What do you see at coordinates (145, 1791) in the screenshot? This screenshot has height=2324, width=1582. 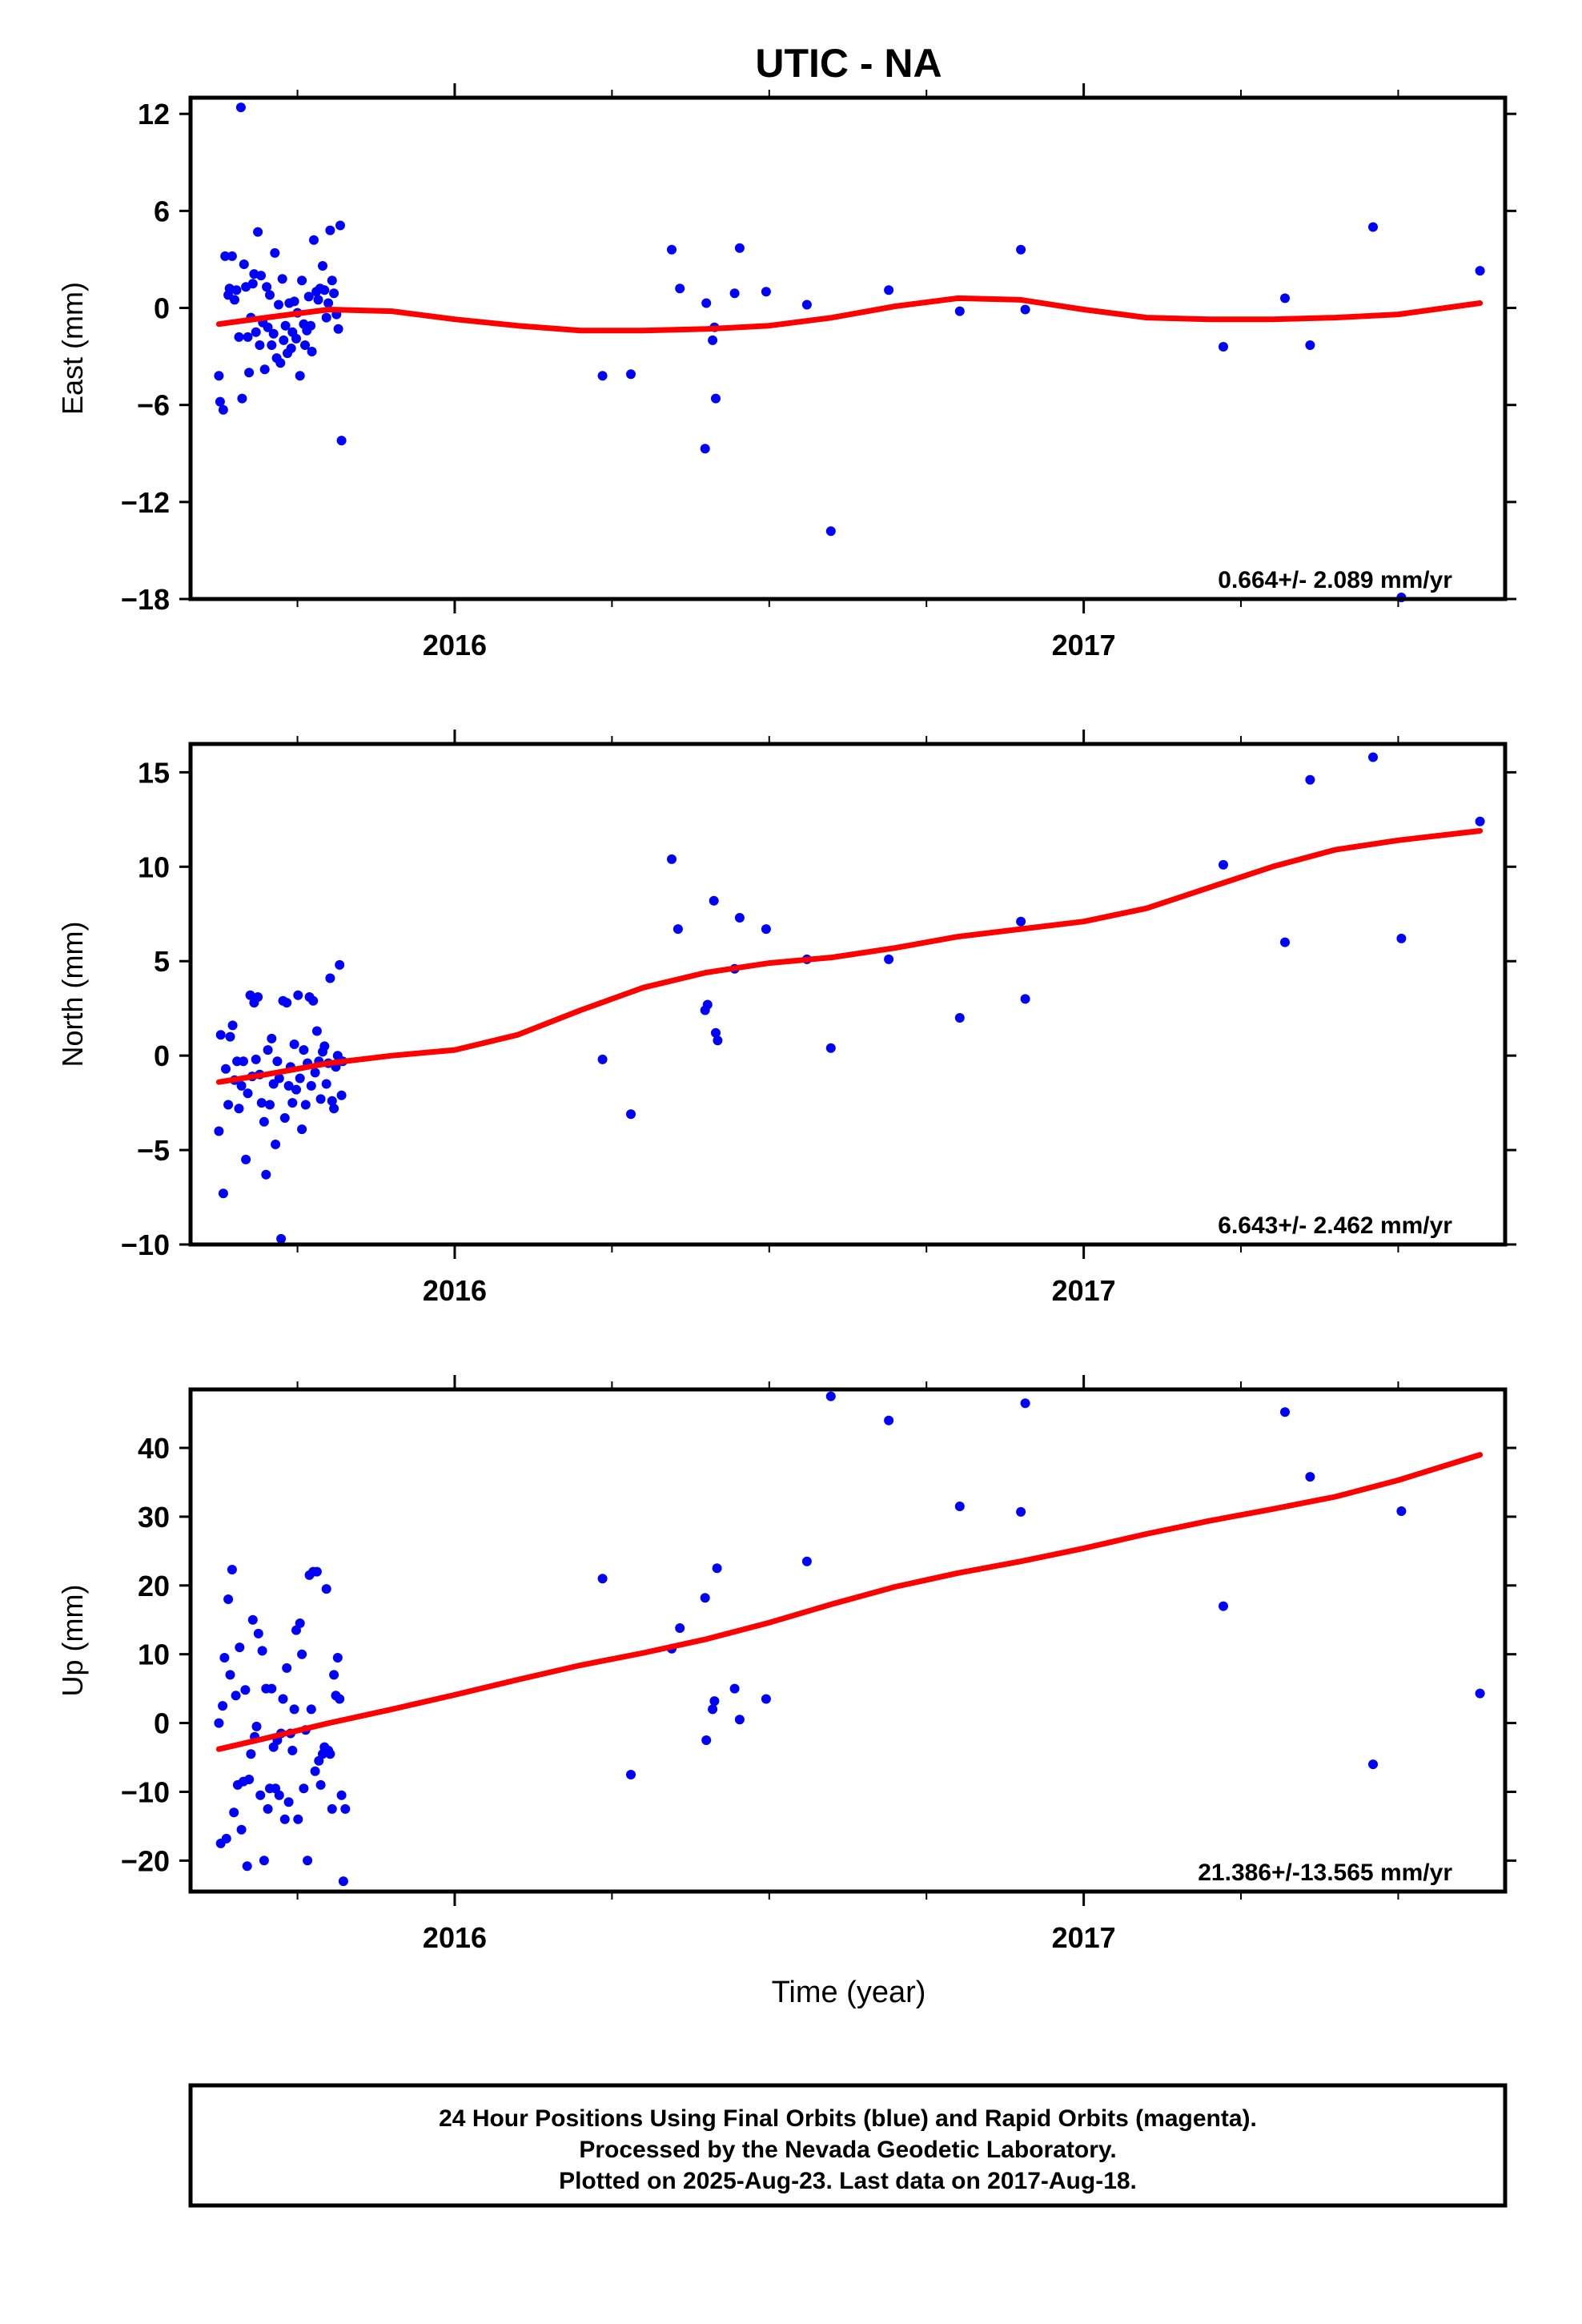 I see `up-ytick-label: −10` at bounding box center [145, 1791].